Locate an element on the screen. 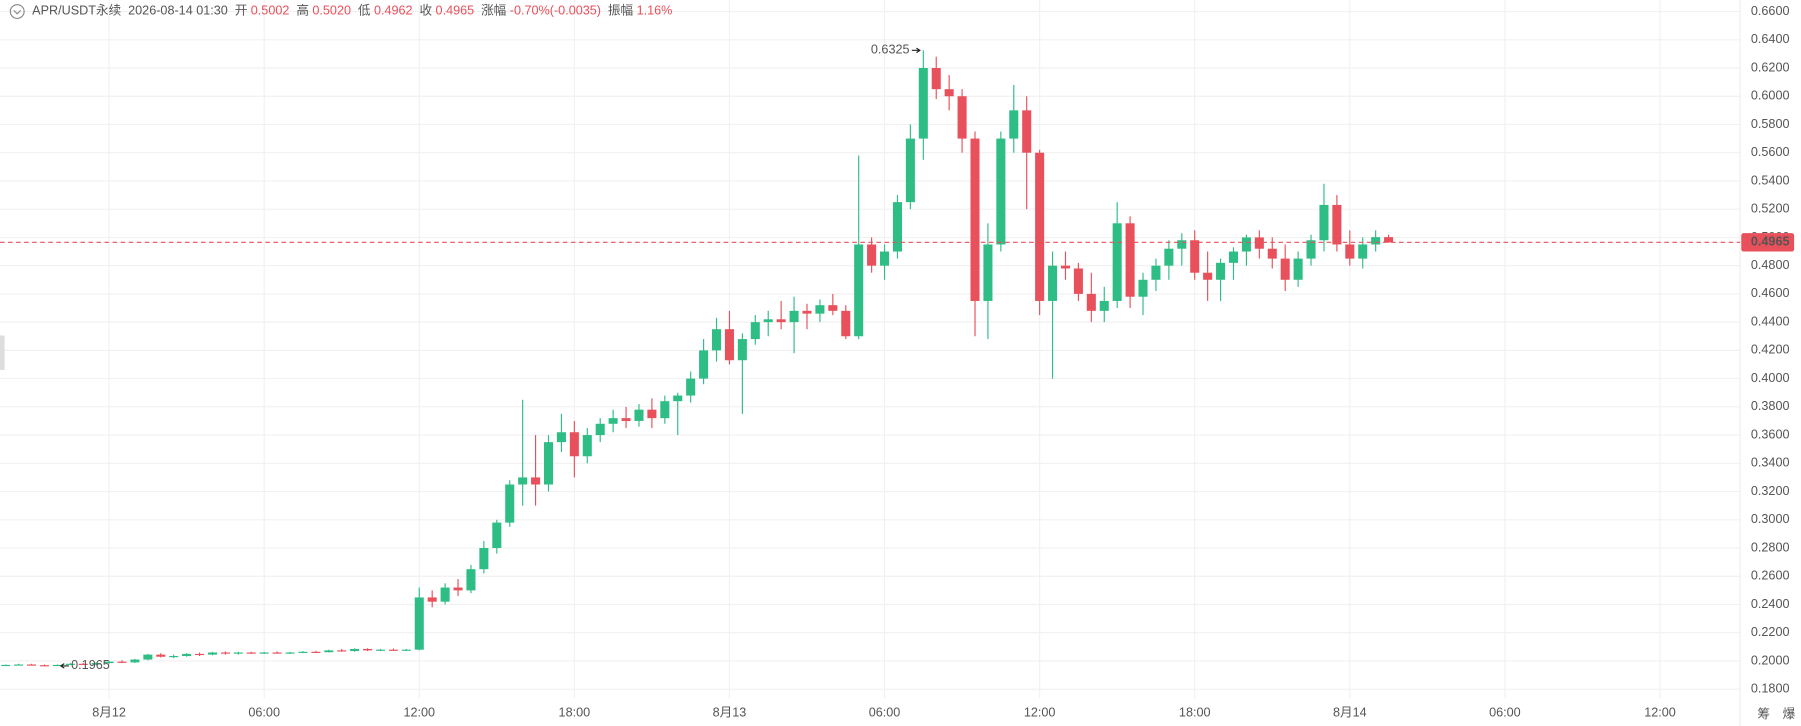  y-tick-label: 0.6000 is located at coordinates (1770, 96).